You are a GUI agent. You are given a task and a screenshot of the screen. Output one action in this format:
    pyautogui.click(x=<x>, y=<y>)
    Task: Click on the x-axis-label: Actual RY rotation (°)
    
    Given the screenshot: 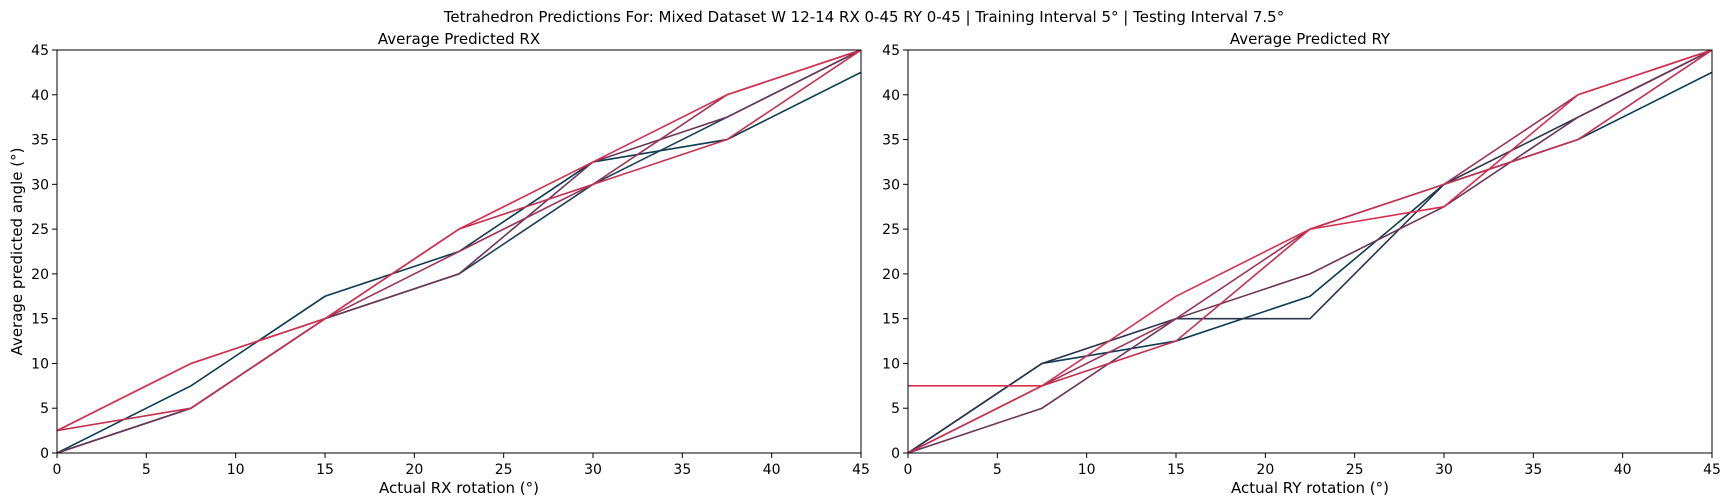 What is the action you would take?
    pyautogui.click(x=1310, y=488)
    